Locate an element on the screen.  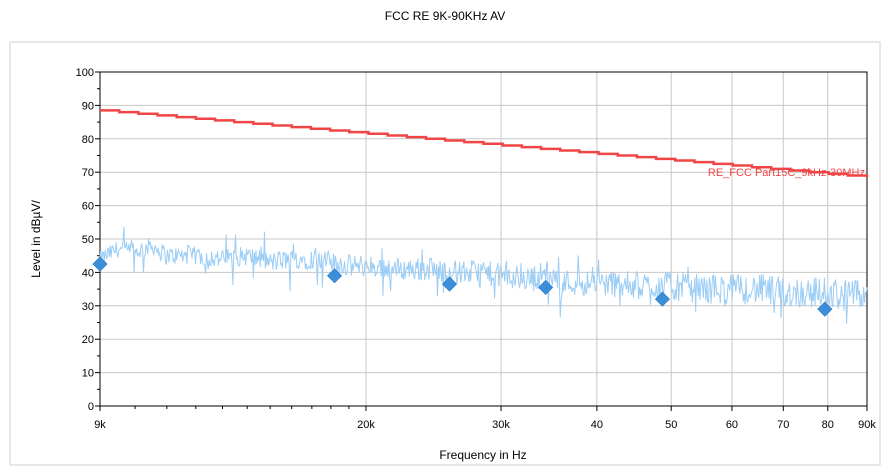
x-tick-label: 70 is located at coordinates (783, 425).